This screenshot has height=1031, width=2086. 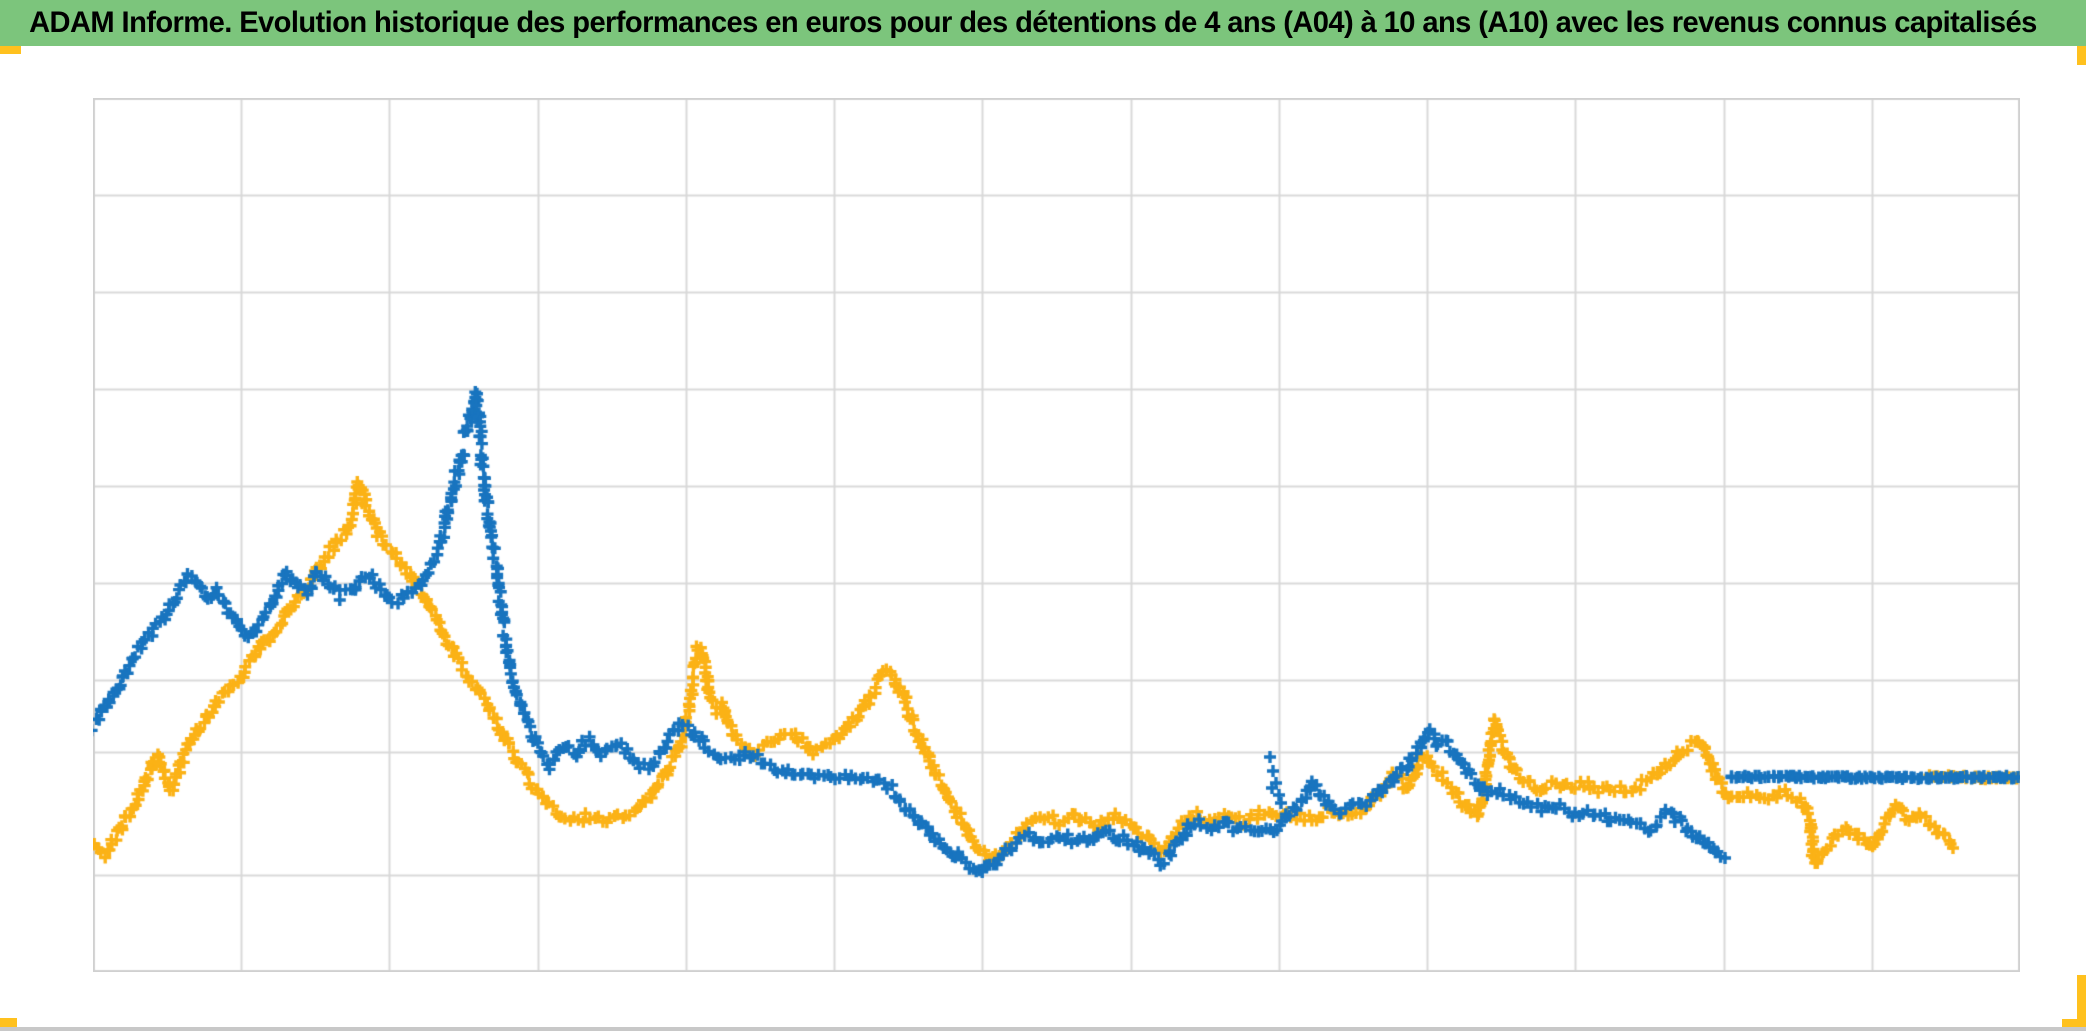 I want to click on corner-accent-top-left, so click(x=10, y=50).